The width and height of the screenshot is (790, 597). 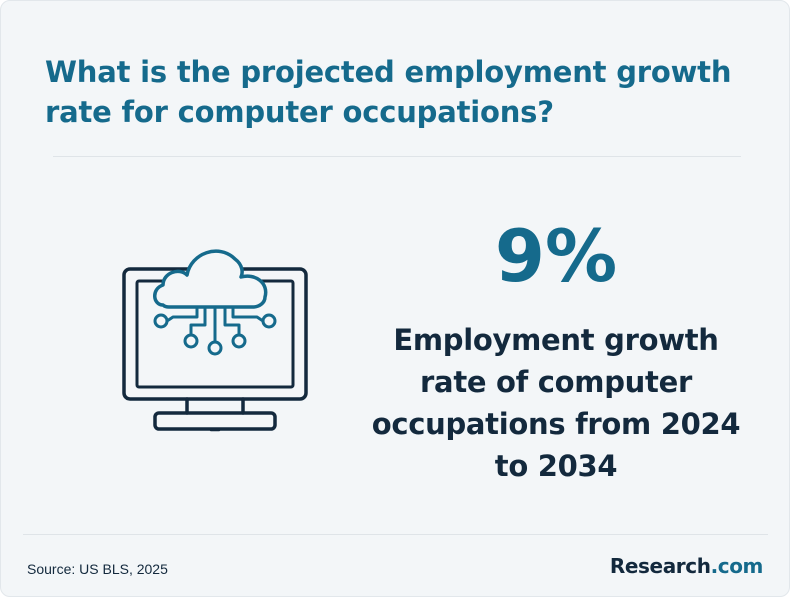 What do you see at coordinates (216, 335) in the screenshot?
I see `cloud-computer-icon` at bounding box center [216, 335].